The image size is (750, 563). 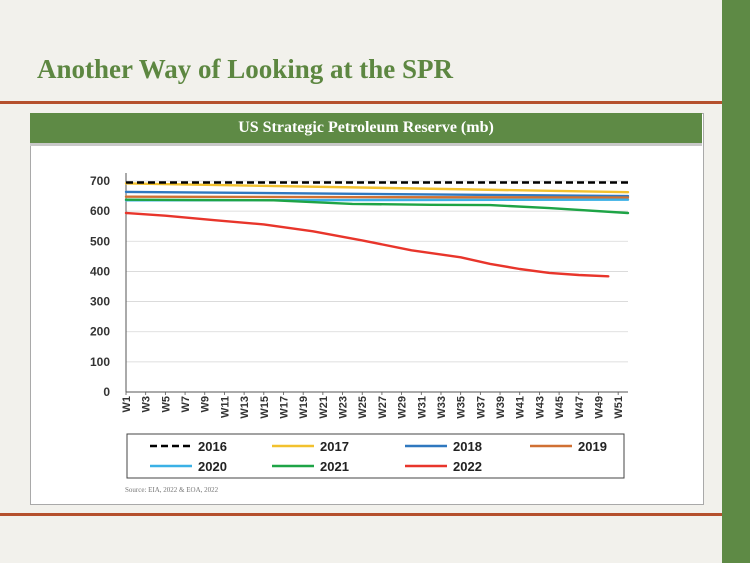 I want to click on x-tick-label: W3, so click(x=147, y=404).